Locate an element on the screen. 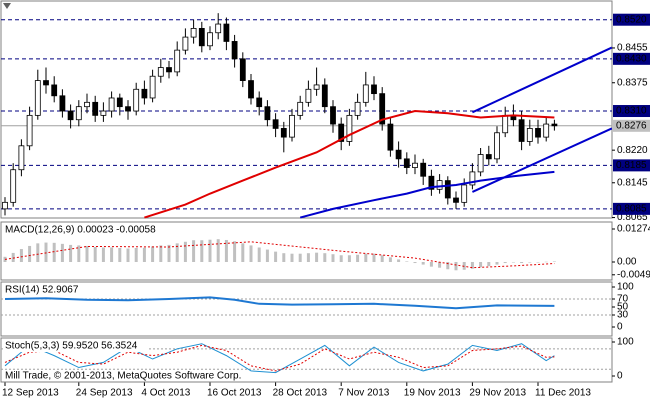  panel-frame is located at coordinates (306, 251).